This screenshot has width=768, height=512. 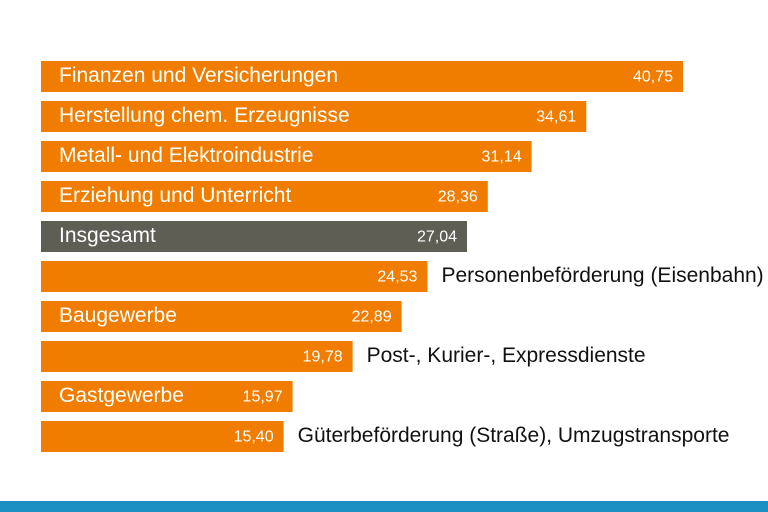 I want to click on value-label: 22,89, so click(x=372, y=317).